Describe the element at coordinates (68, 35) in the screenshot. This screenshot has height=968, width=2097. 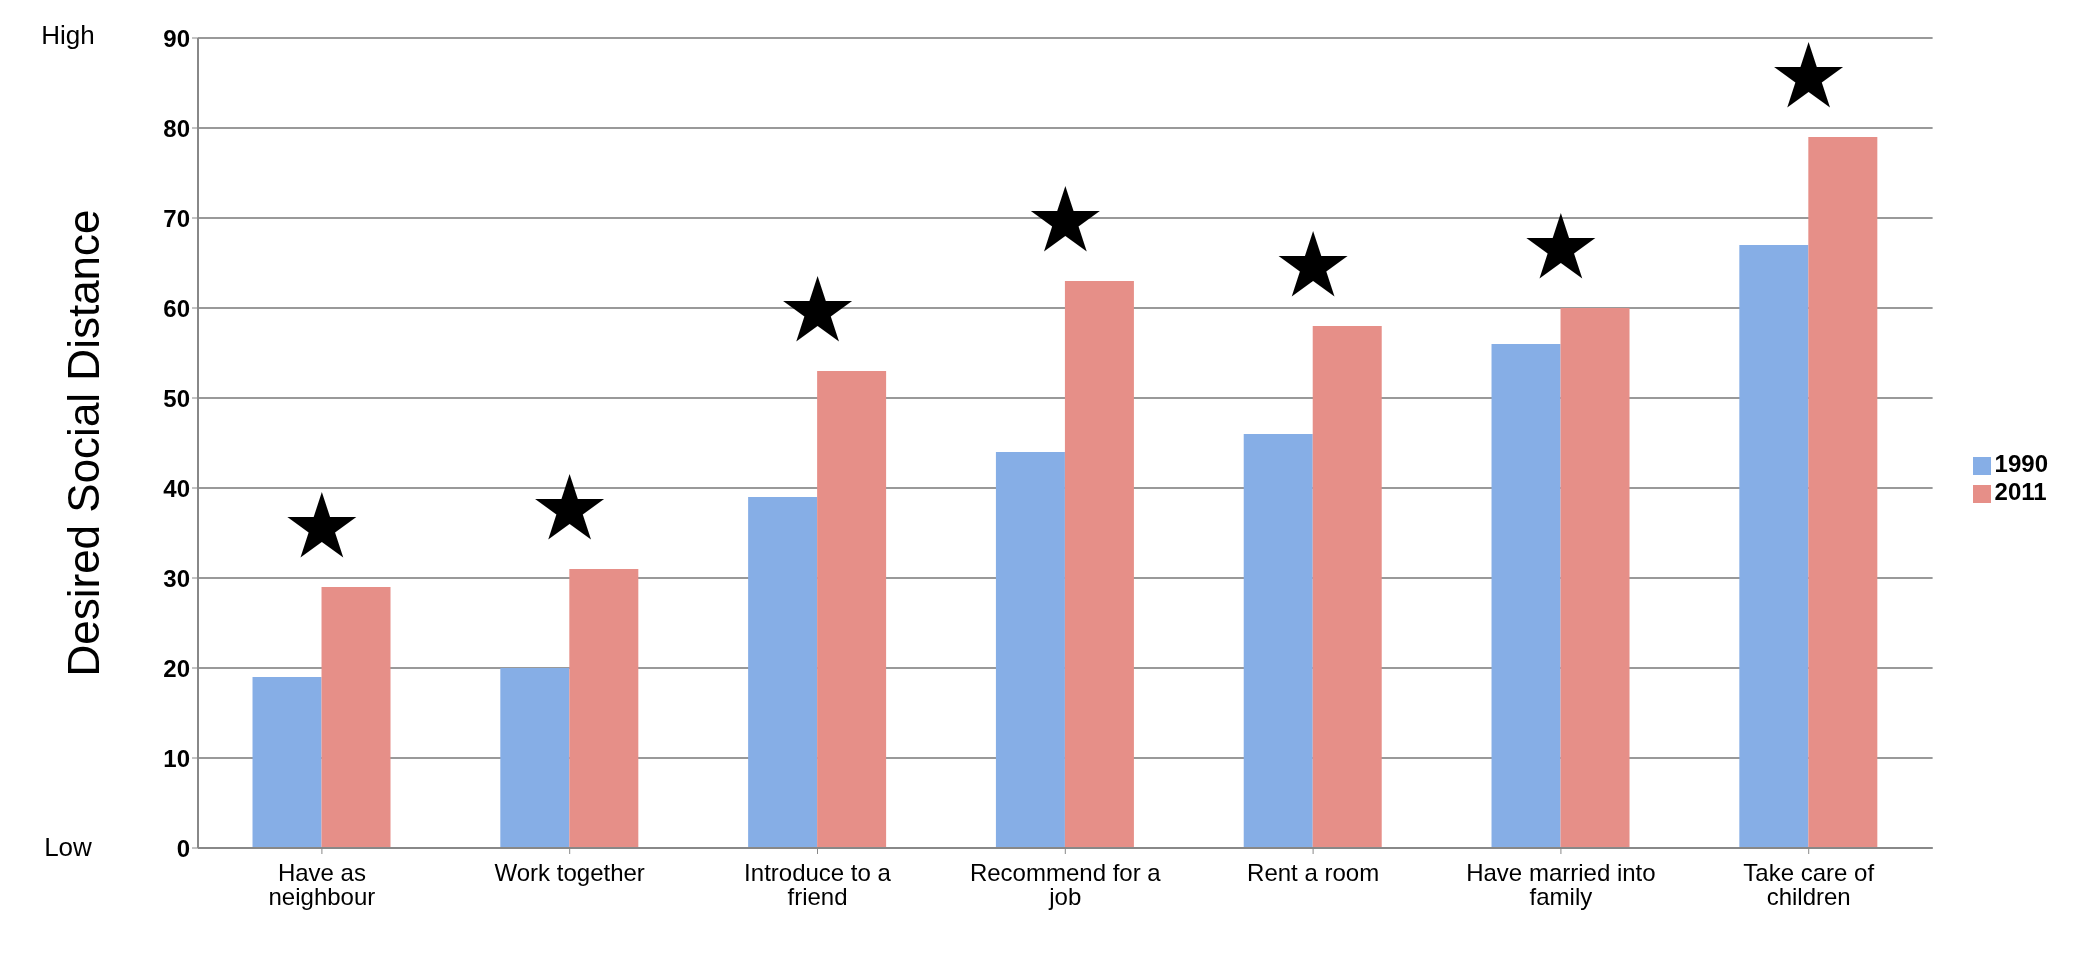
I see `text: High` at that location.